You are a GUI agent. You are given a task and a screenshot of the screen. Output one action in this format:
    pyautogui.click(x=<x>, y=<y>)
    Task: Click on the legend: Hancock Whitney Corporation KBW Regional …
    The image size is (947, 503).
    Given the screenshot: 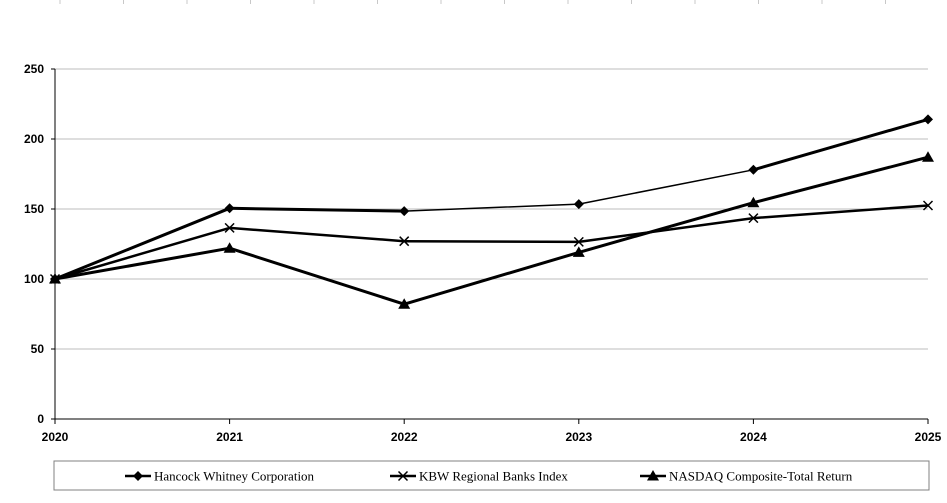 What is the action you would take?
    pyautogui.click(x=491, y=475)
    